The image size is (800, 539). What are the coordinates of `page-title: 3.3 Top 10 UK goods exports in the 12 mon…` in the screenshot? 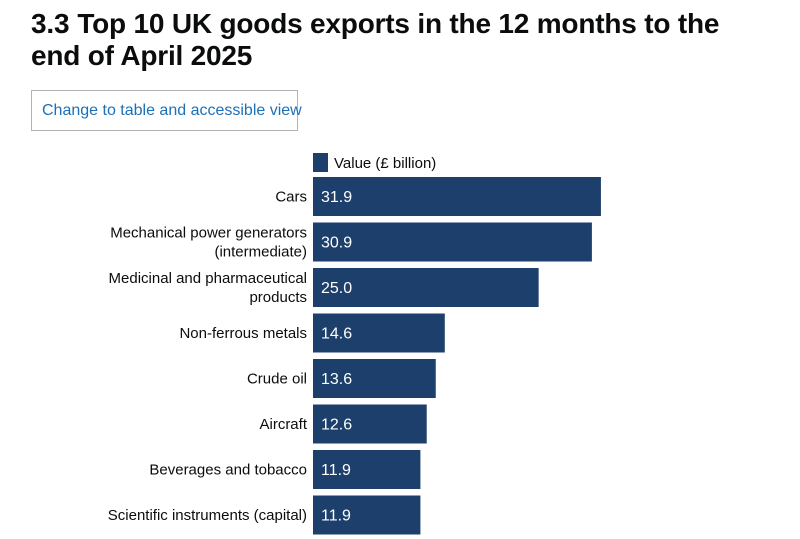 It's located at (401, 40).